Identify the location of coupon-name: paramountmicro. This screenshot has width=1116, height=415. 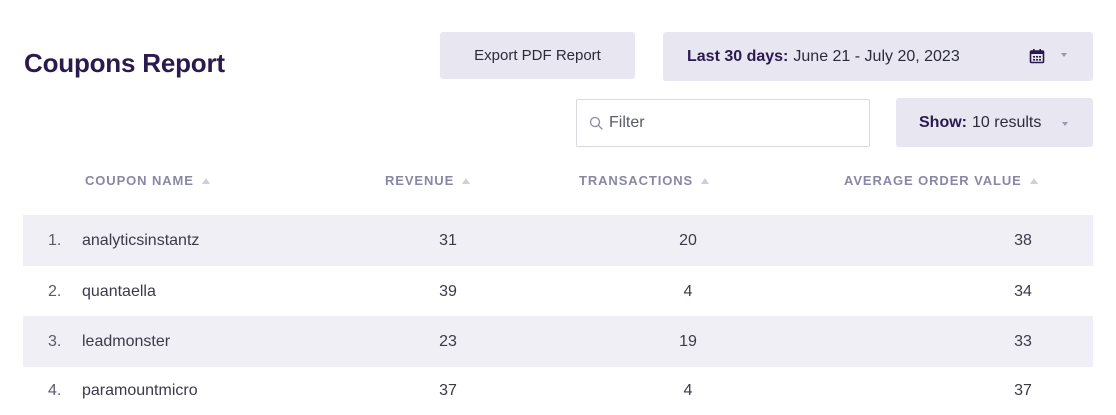
(140, 390).